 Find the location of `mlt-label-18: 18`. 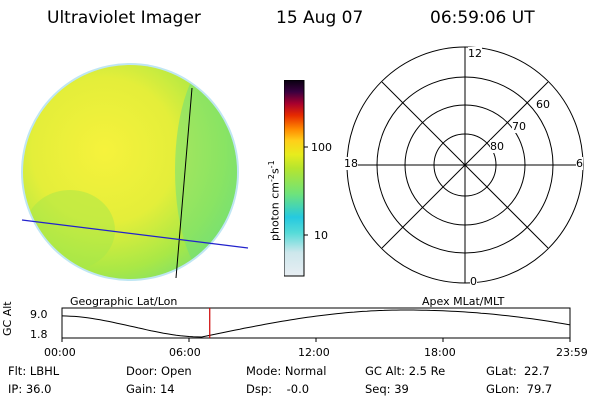

mlt-label-18: 18 is located at coordinates (351, 163).